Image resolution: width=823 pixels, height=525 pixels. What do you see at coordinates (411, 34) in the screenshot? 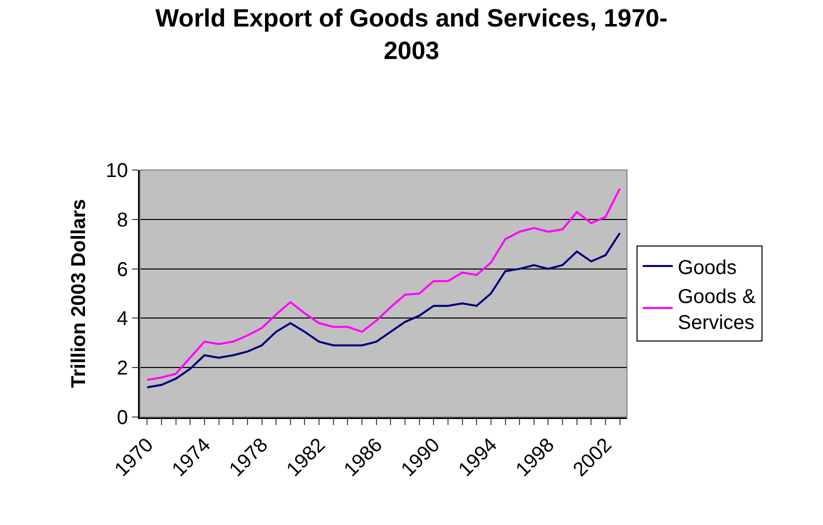
I see `chart-title: World Export of Goods and Services, 1970-2003` at bounding box center [411, 34].